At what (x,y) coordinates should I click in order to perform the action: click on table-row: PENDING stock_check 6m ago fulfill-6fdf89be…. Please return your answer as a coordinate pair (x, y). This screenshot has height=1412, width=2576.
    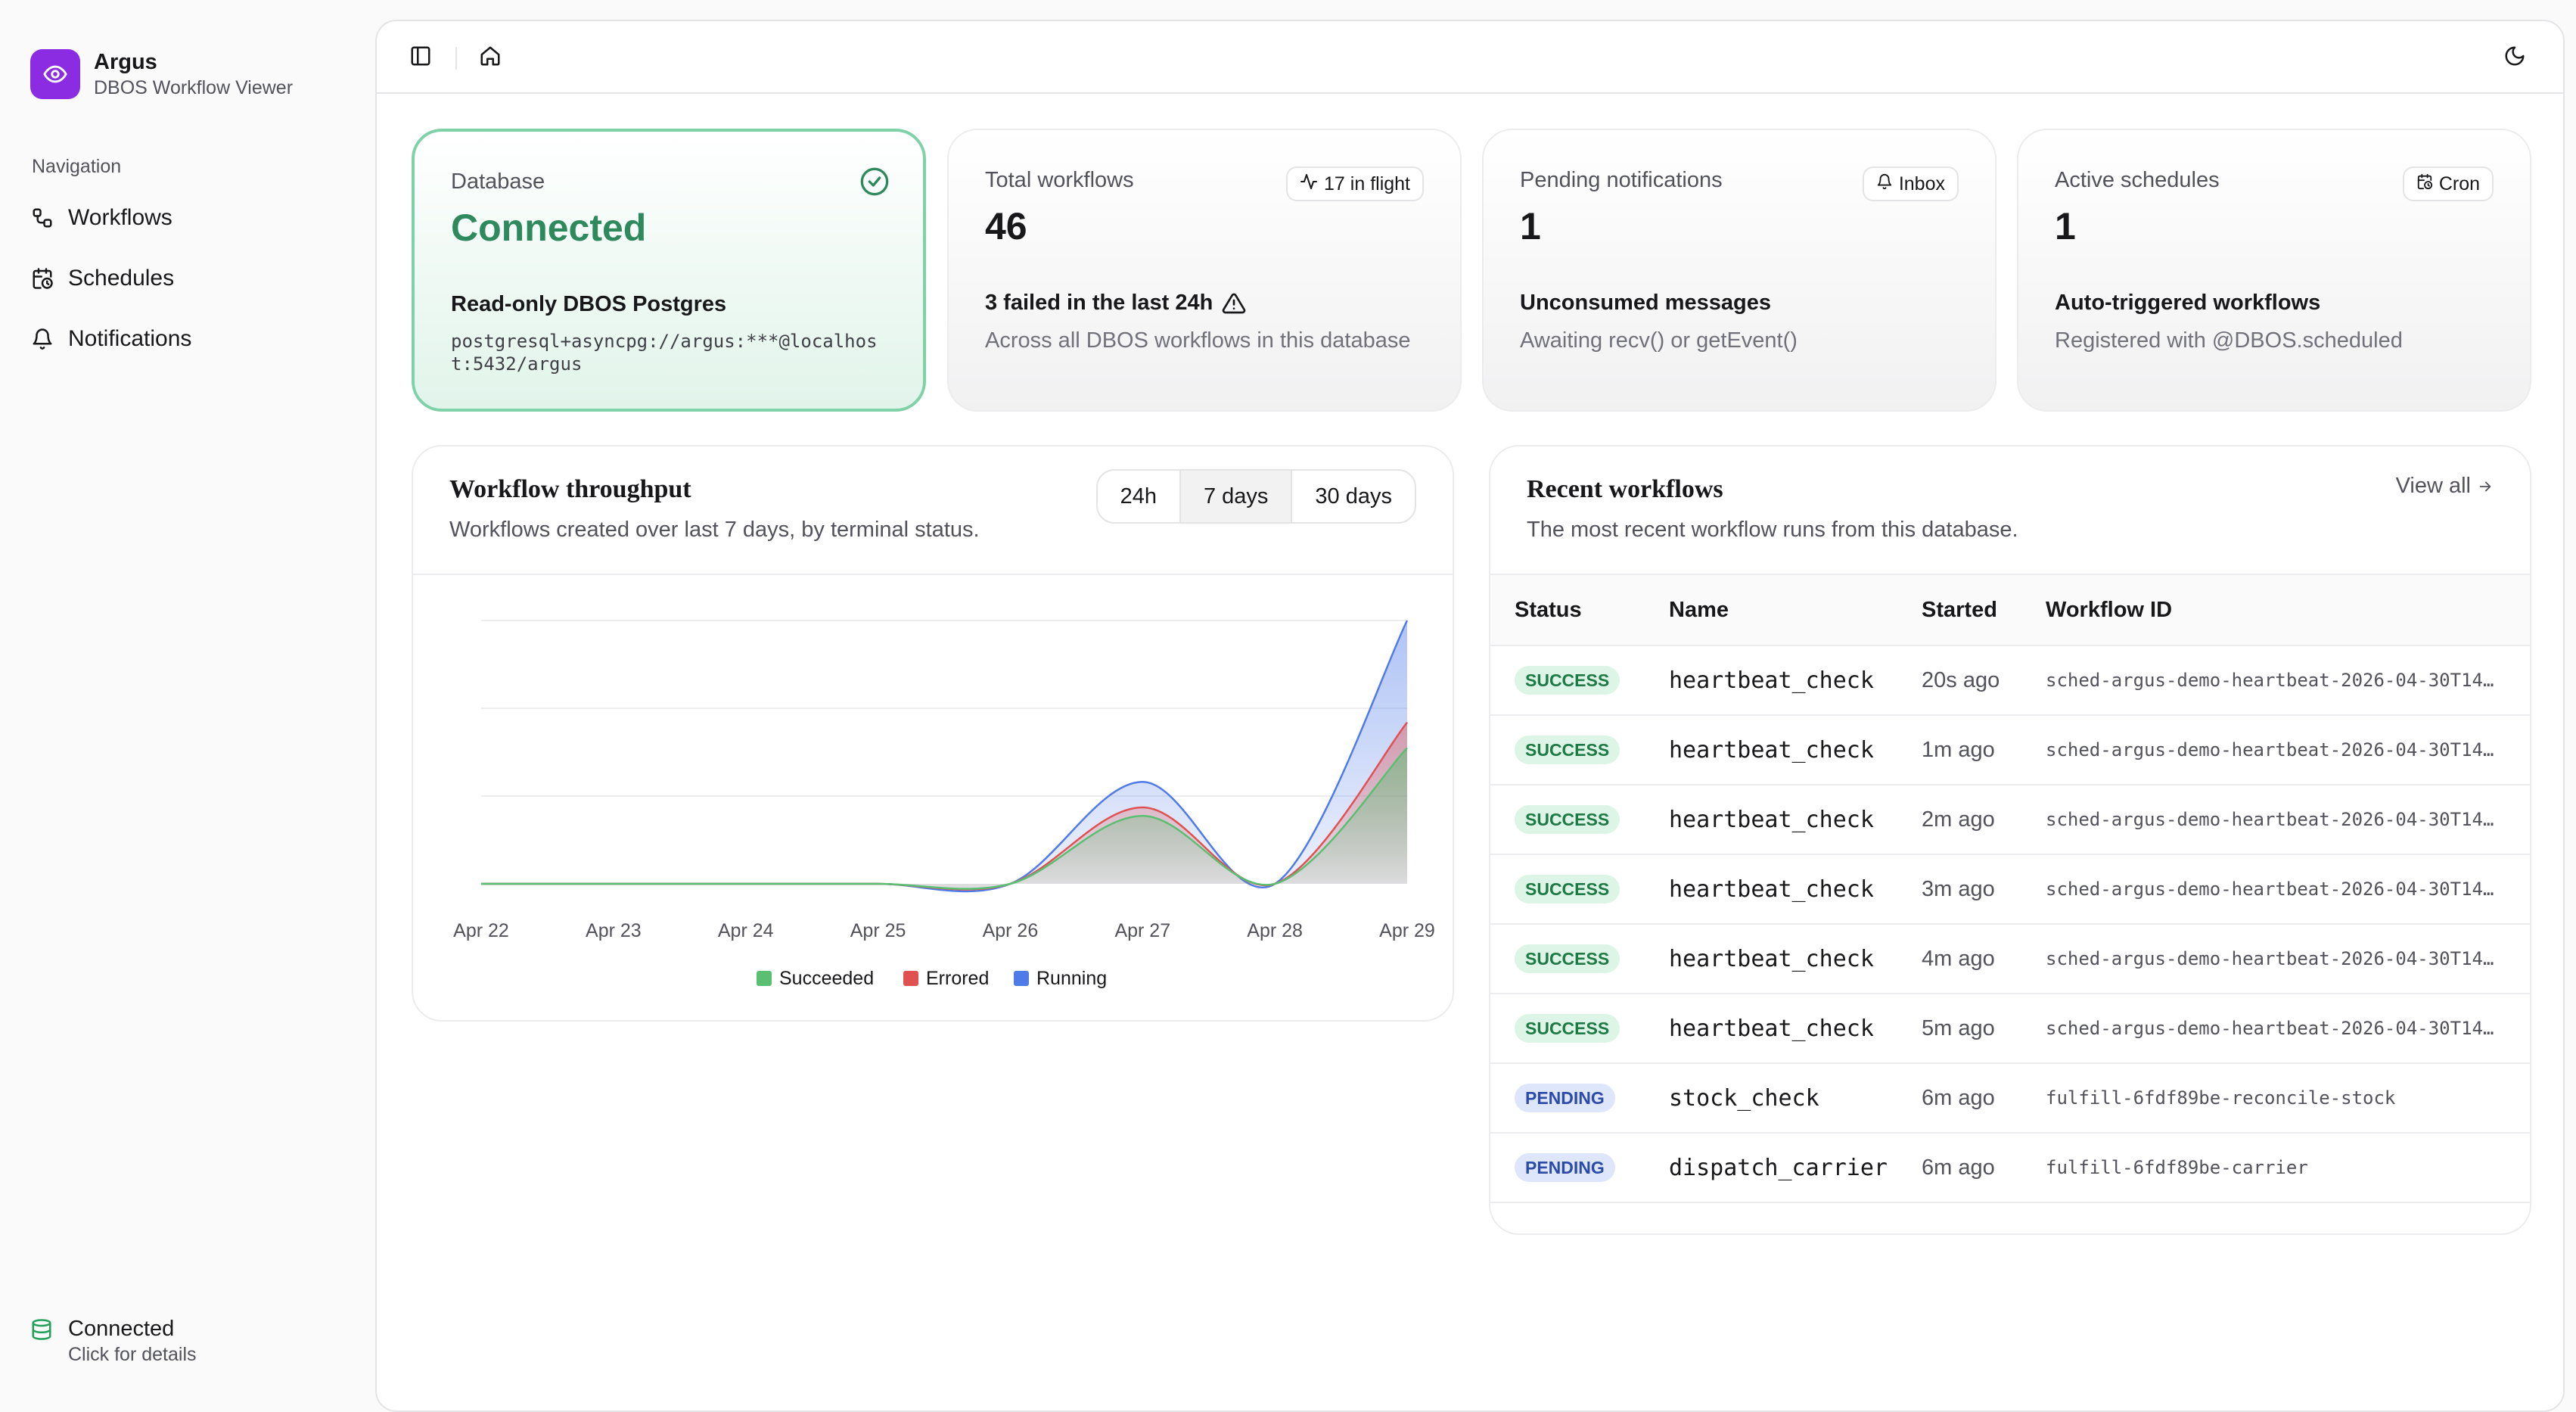
    Looking at the image, I should click on (2010, 1099).